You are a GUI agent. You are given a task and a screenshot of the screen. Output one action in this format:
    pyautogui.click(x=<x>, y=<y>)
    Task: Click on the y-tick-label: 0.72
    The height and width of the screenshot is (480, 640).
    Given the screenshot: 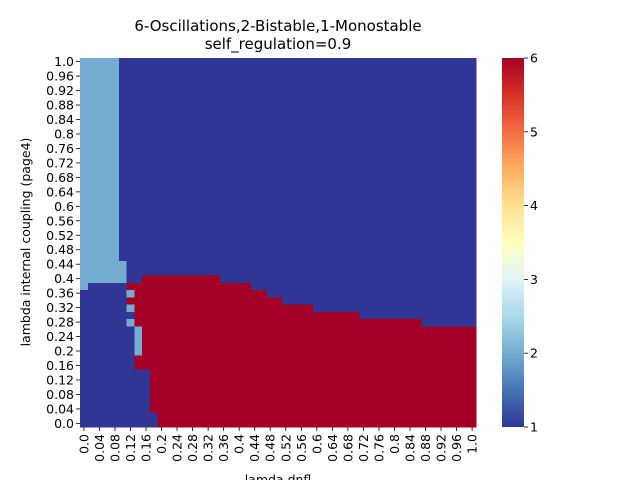 What is the action you would take?
    pyautogui.click(x=60, y=162)
    